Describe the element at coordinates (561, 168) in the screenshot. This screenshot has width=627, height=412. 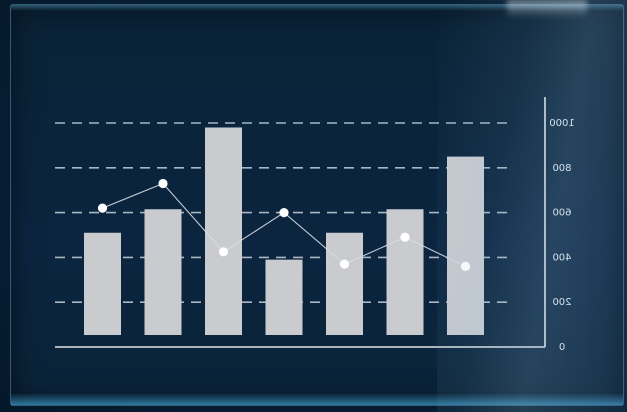
I see `y-tick-label-800: 800` at that location.